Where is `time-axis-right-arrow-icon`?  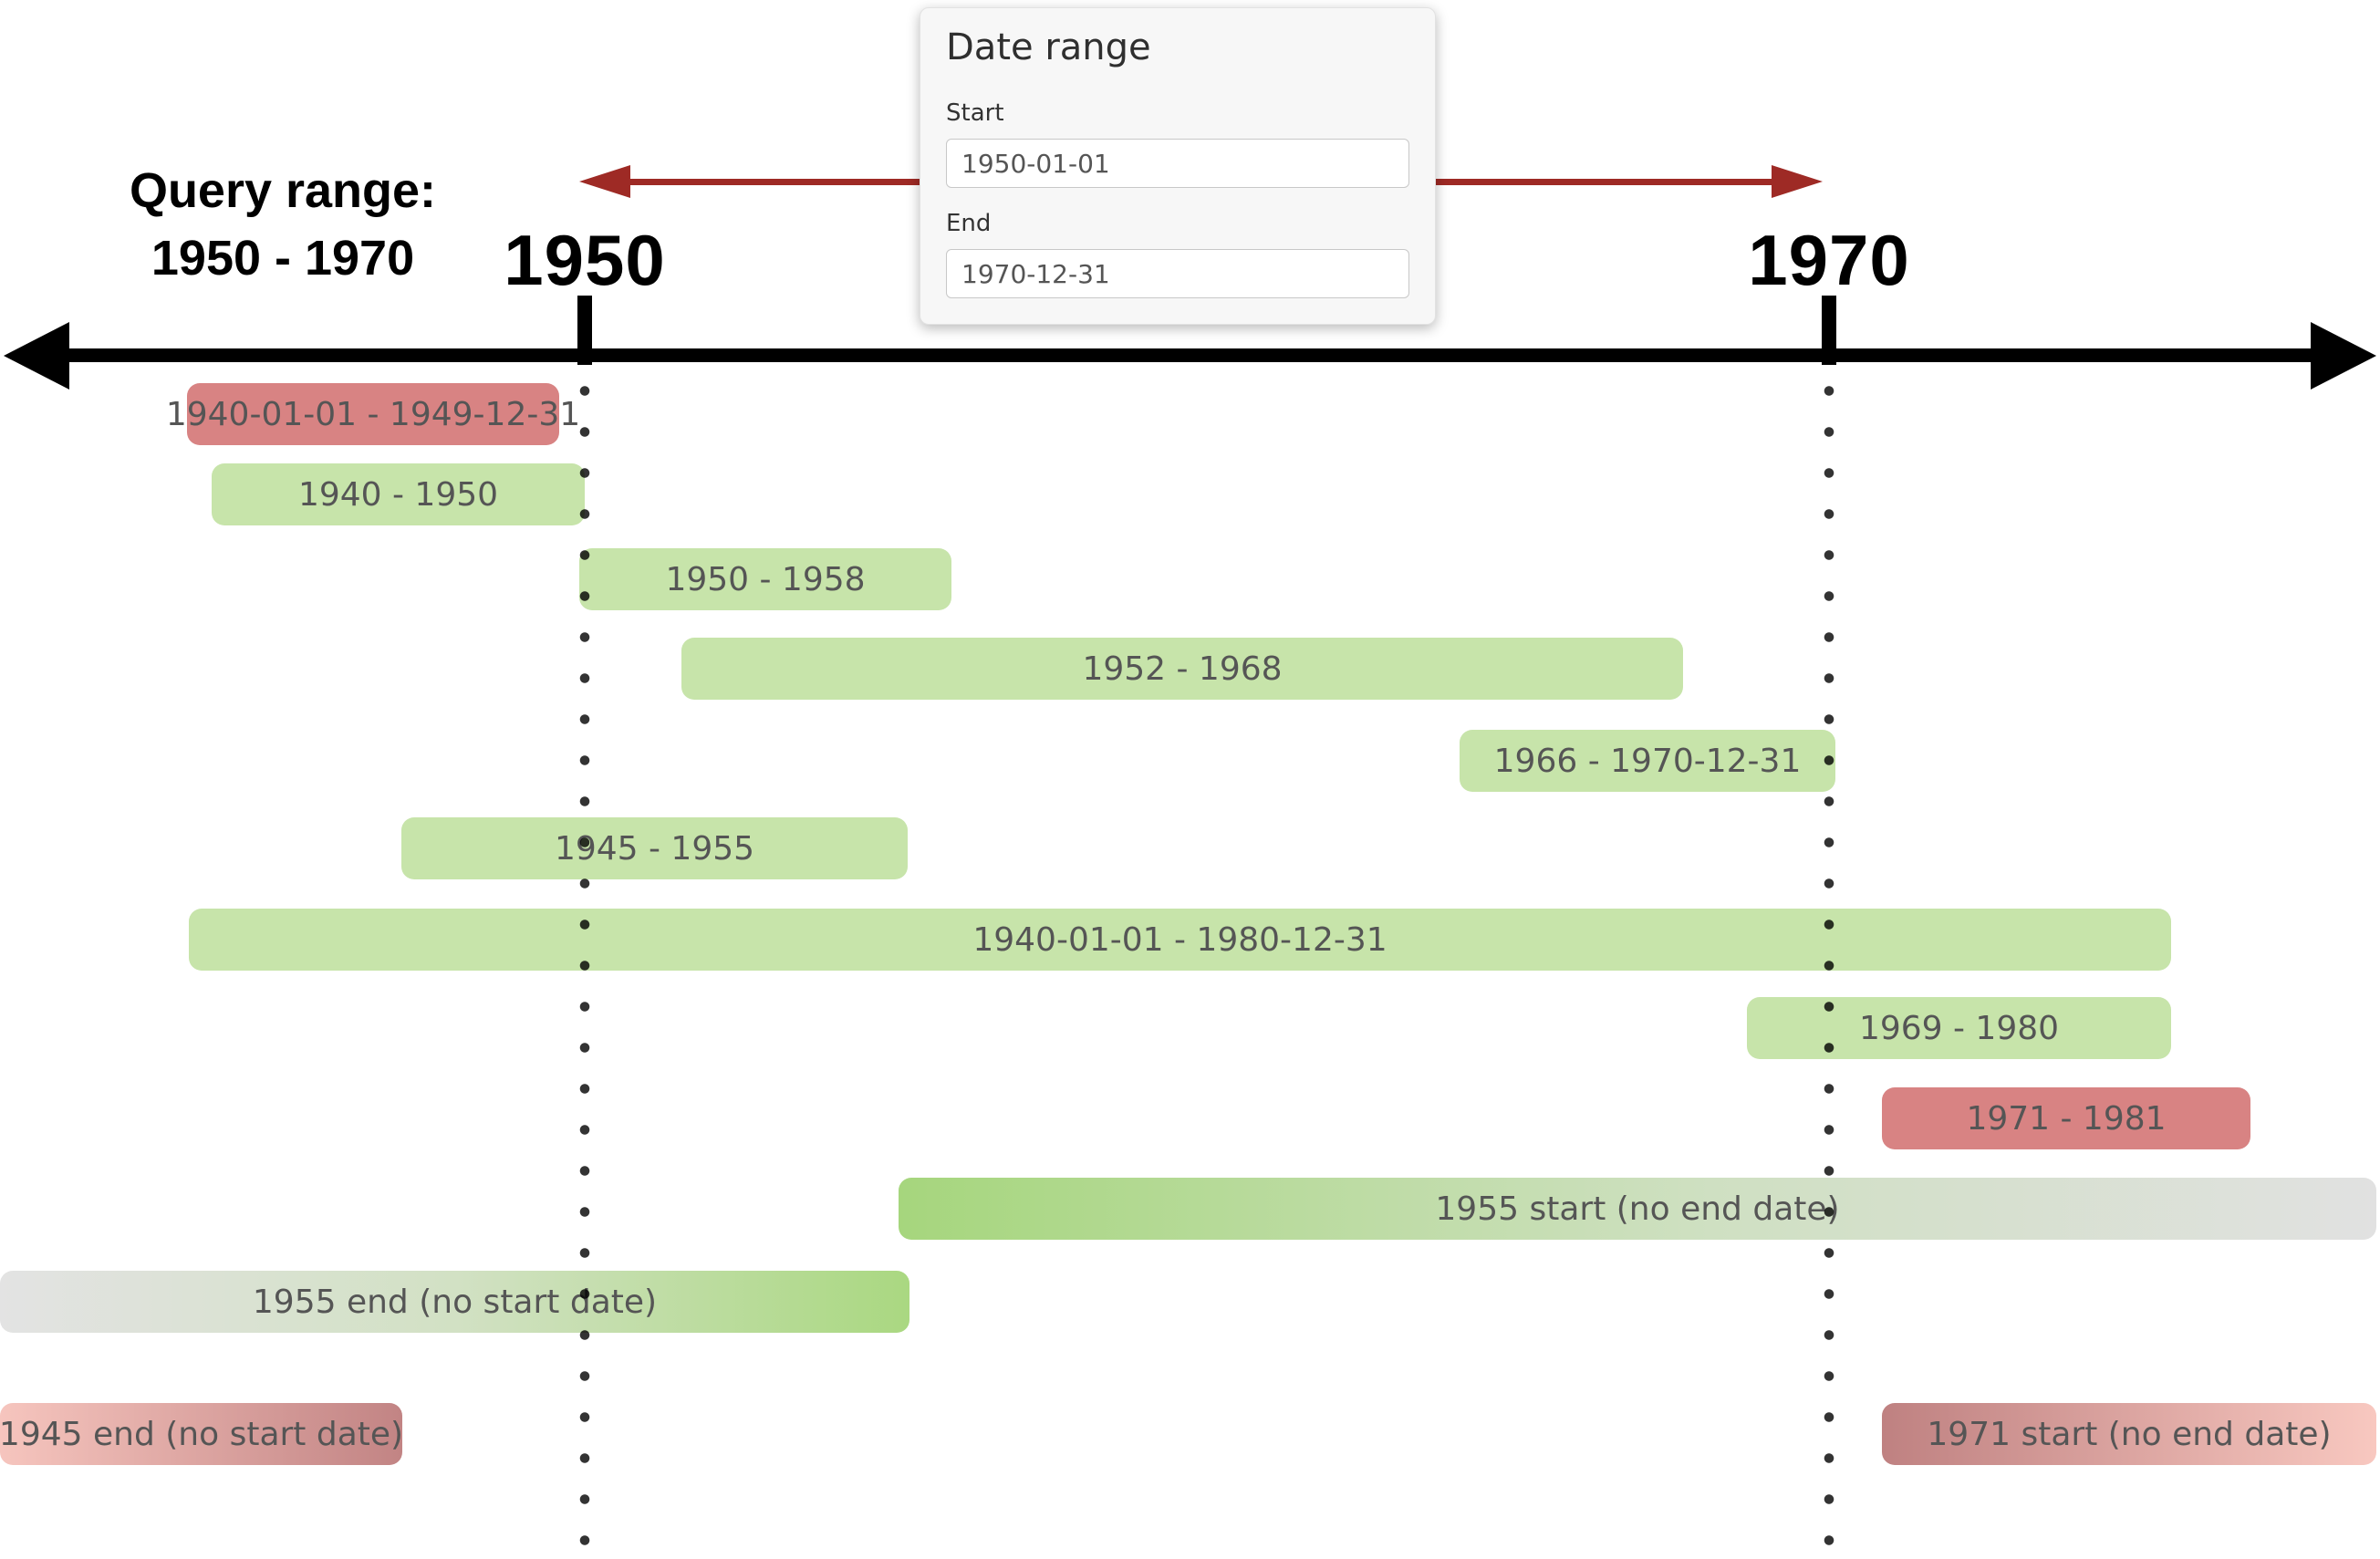 time-axis-right-arrow-icon is located at coordinates (2344, 356).